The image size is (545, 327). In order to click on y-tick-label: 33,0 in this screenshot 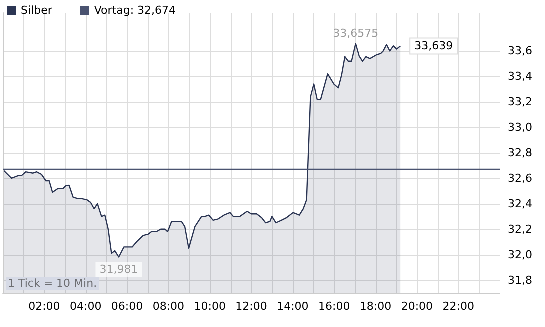, I will do `click(520, 127)`.